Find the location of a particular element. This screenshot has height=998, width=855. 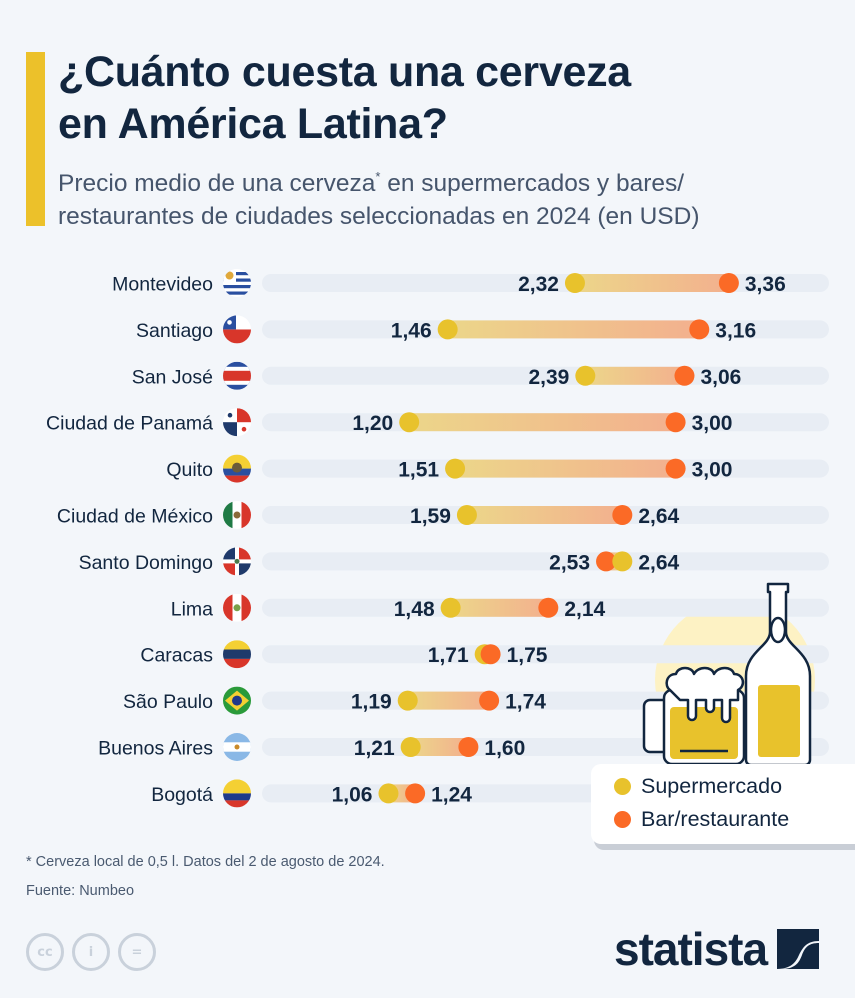

value-label-low: 2,53 is located at coordinates (569, 562).